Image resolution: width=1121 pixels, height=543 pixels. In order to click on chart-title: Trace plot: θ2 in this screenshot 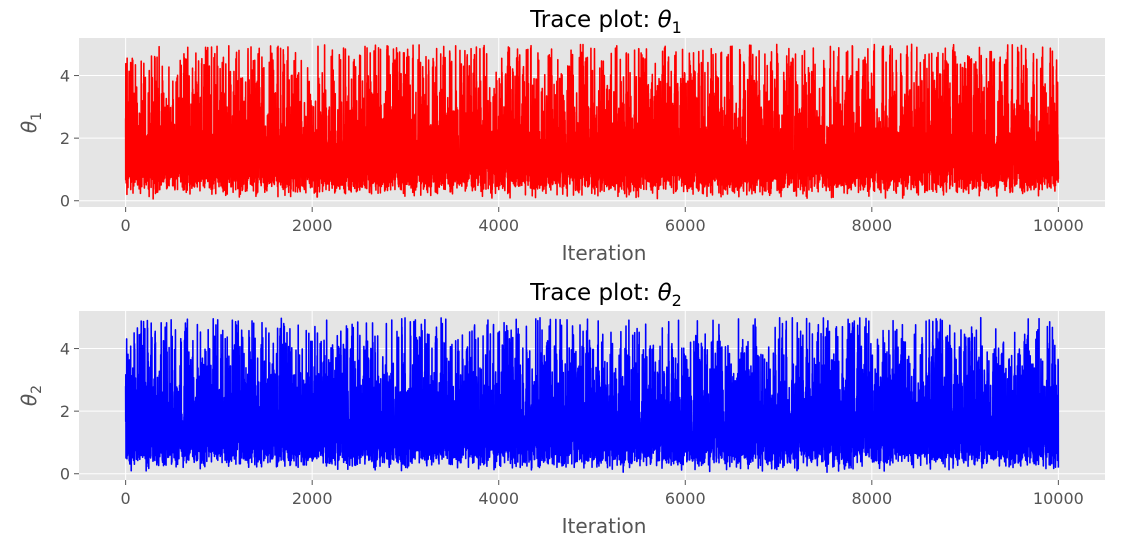, I will do `click(605, 295)`.